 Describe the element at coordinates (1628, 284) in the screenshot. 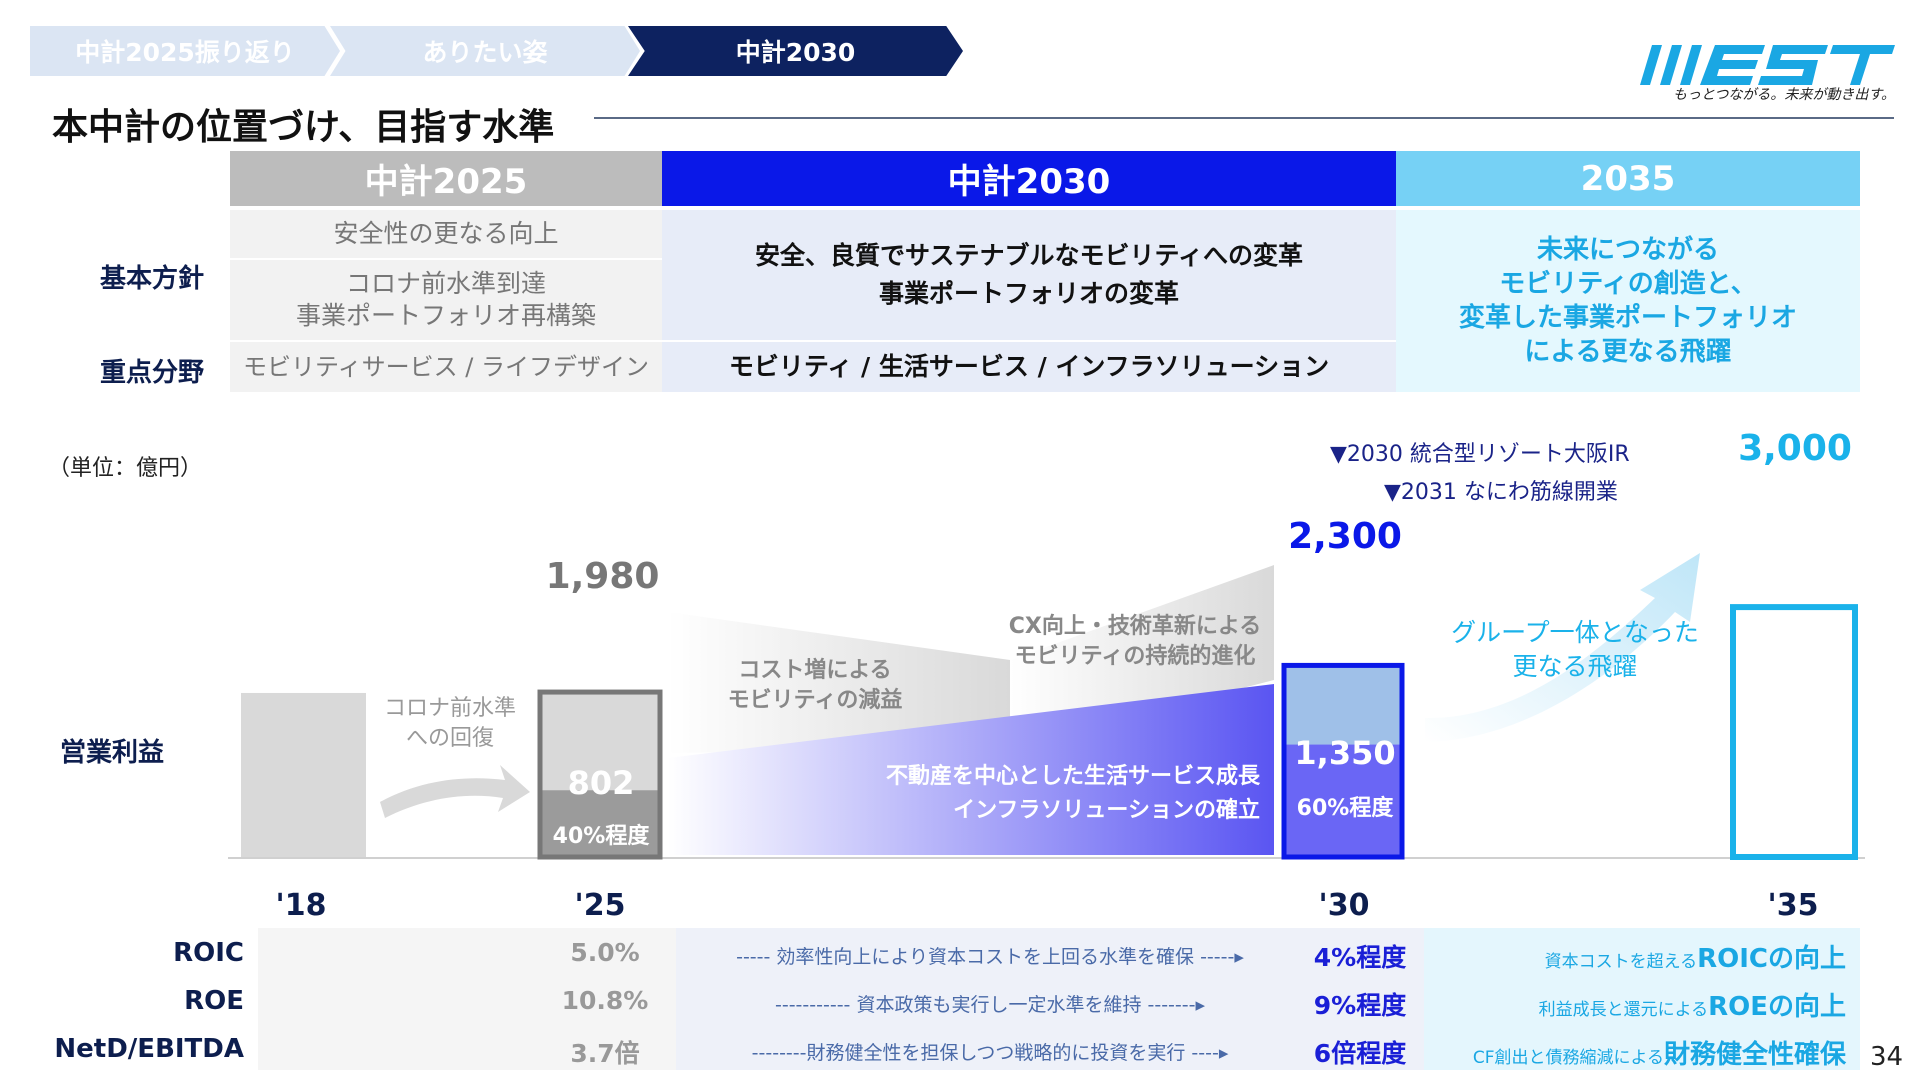

I see `vision-2035-line: モビリティの創造と、` at that location.